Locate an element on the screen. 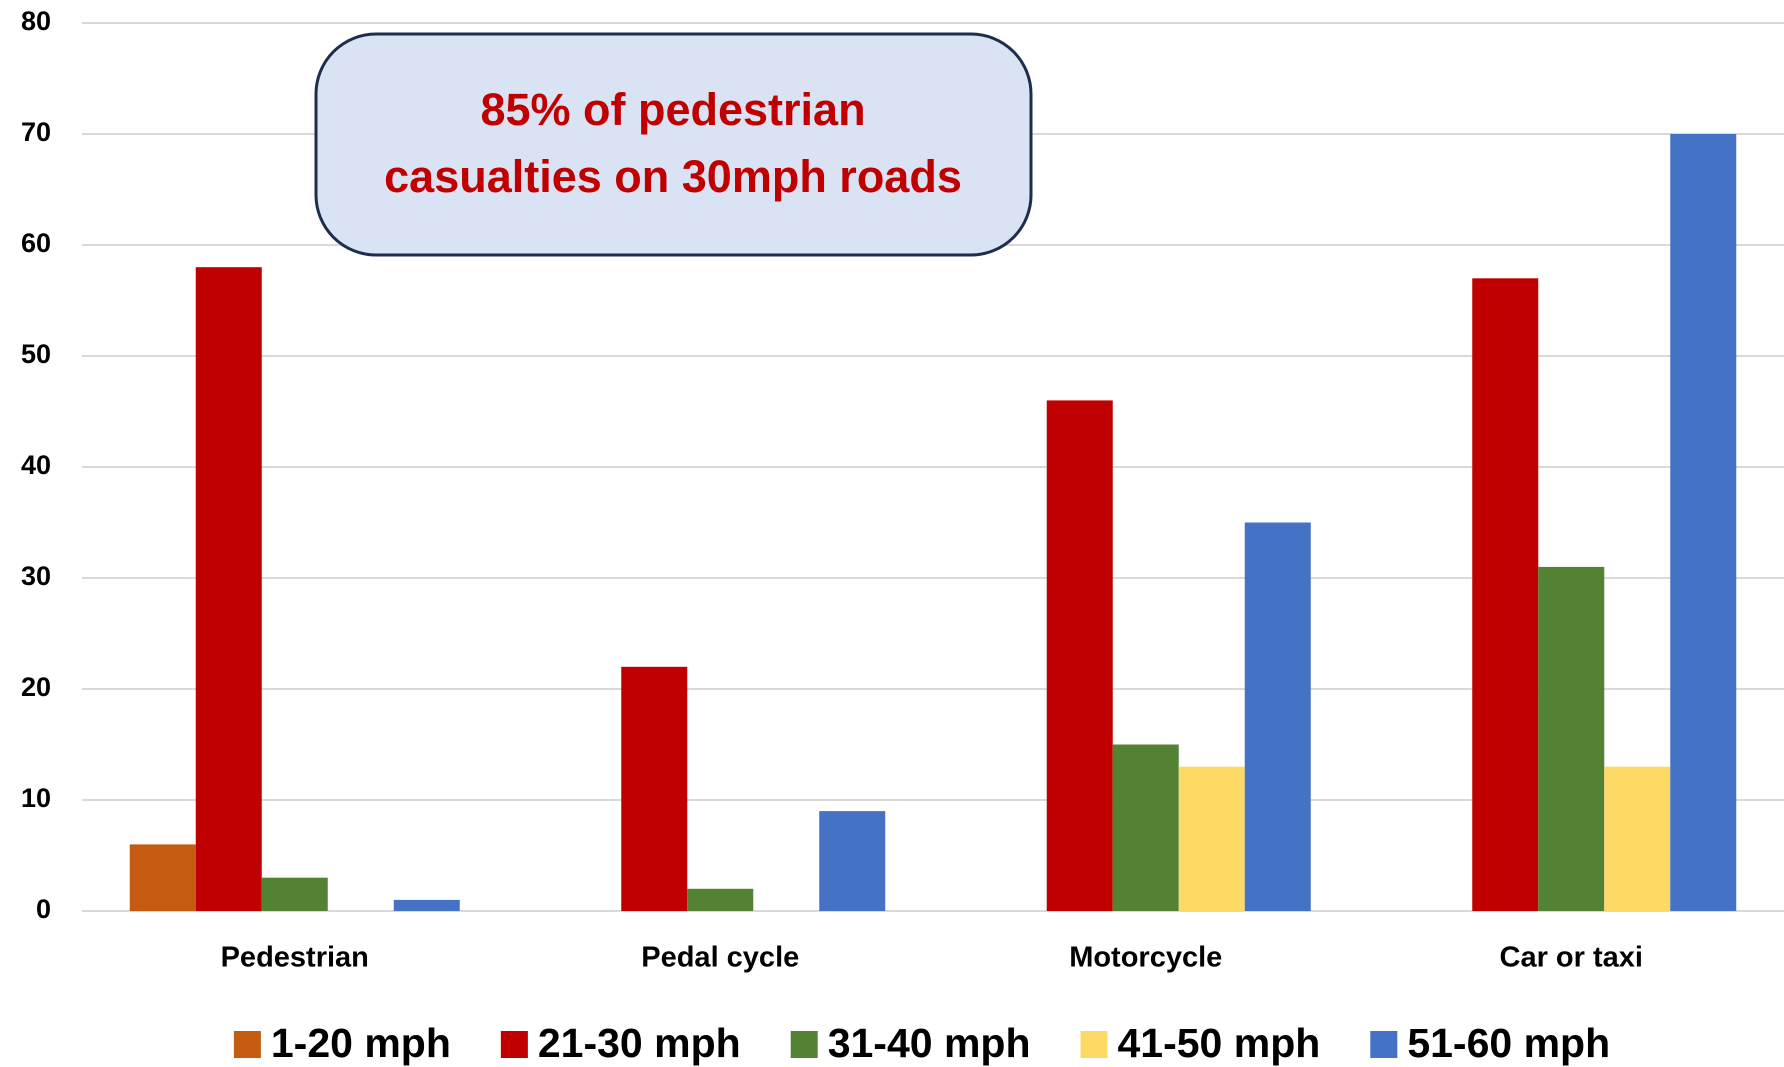 The width and height of the screenshot is (1784, 1067). legend-label: 41-50 mph is located at coordinates (1219, 1043).